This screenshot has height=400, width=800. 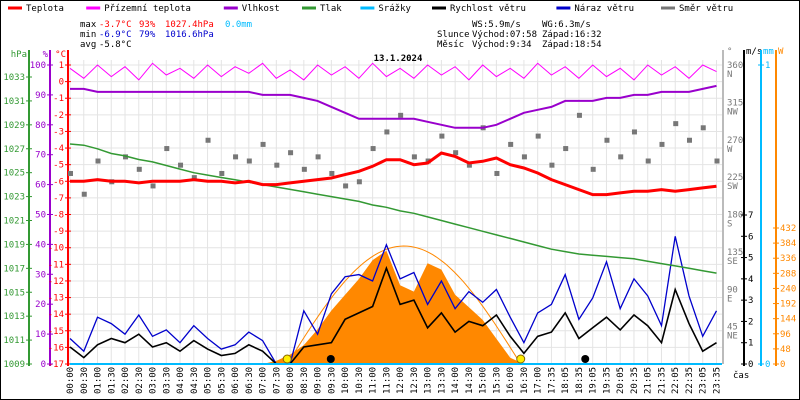 I want to click on solar-tick-label: 96, so click(x=785, y=335).